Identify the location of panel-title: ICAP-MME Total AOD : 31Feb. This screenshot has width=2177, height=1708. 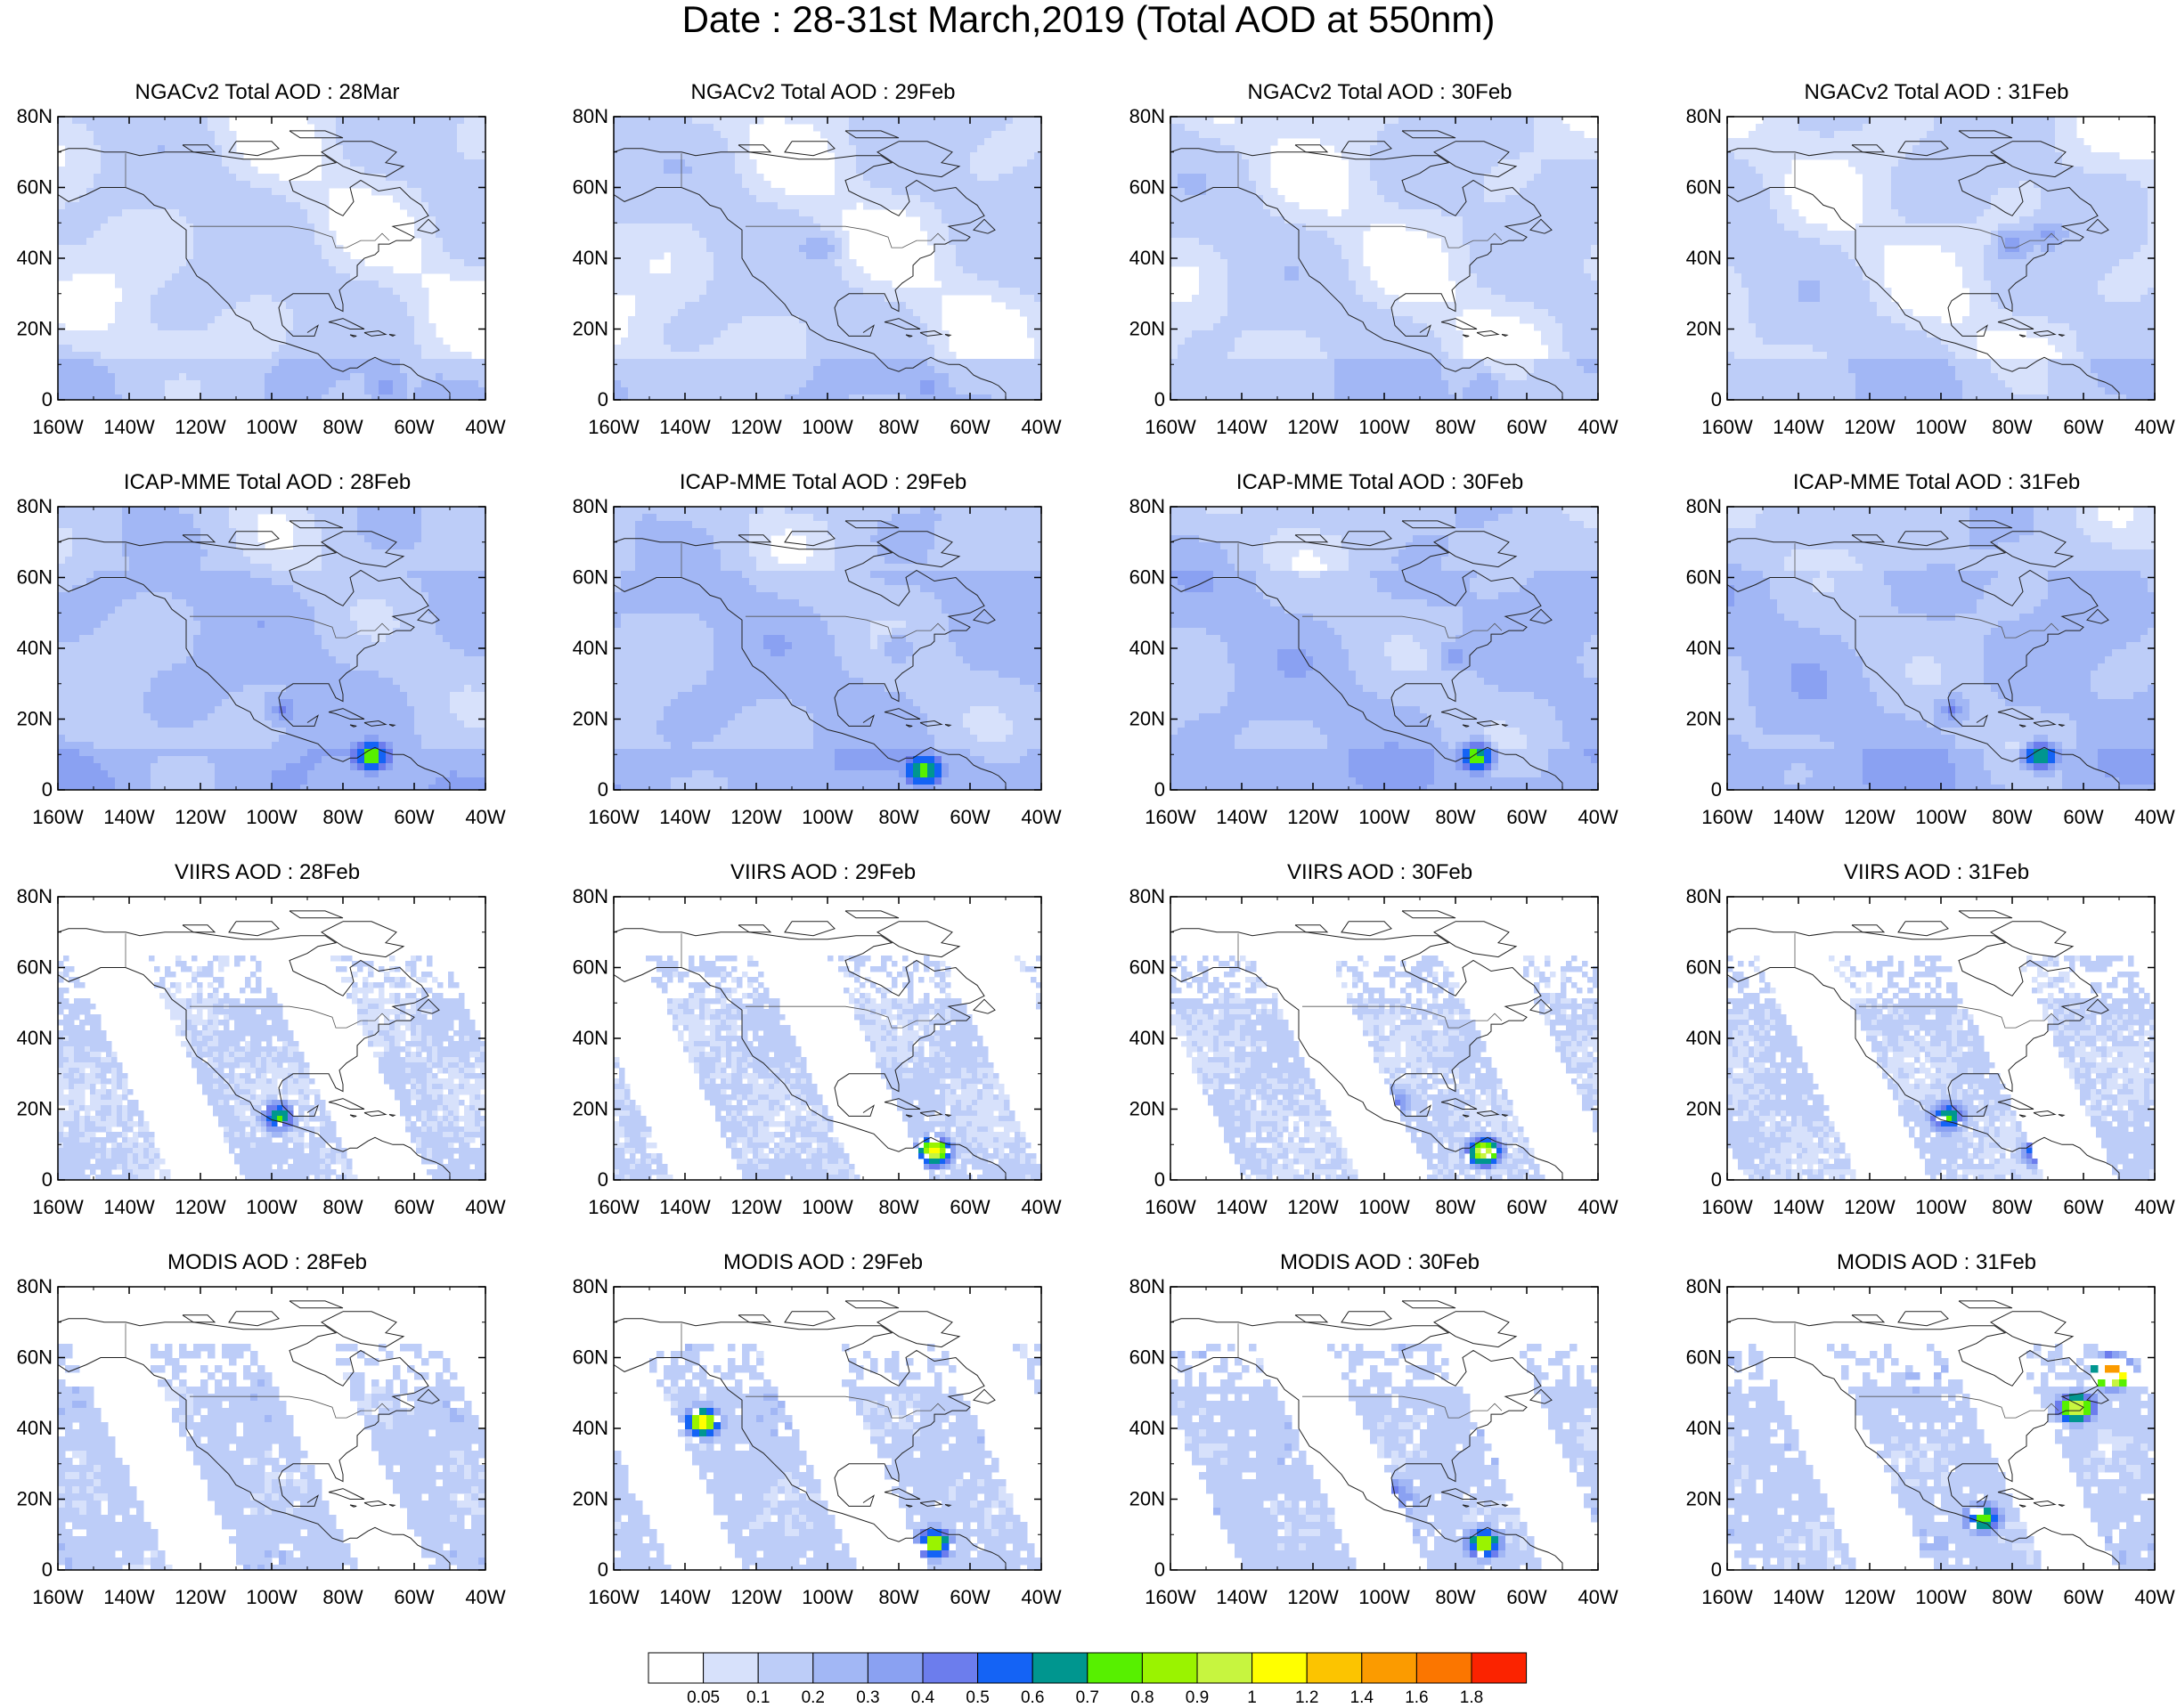
(1923, 483).